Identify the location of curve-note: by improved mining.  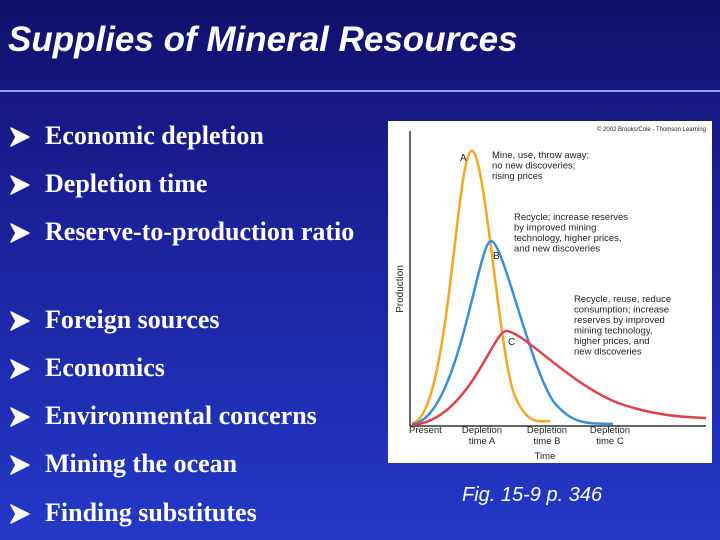
(555, 228).